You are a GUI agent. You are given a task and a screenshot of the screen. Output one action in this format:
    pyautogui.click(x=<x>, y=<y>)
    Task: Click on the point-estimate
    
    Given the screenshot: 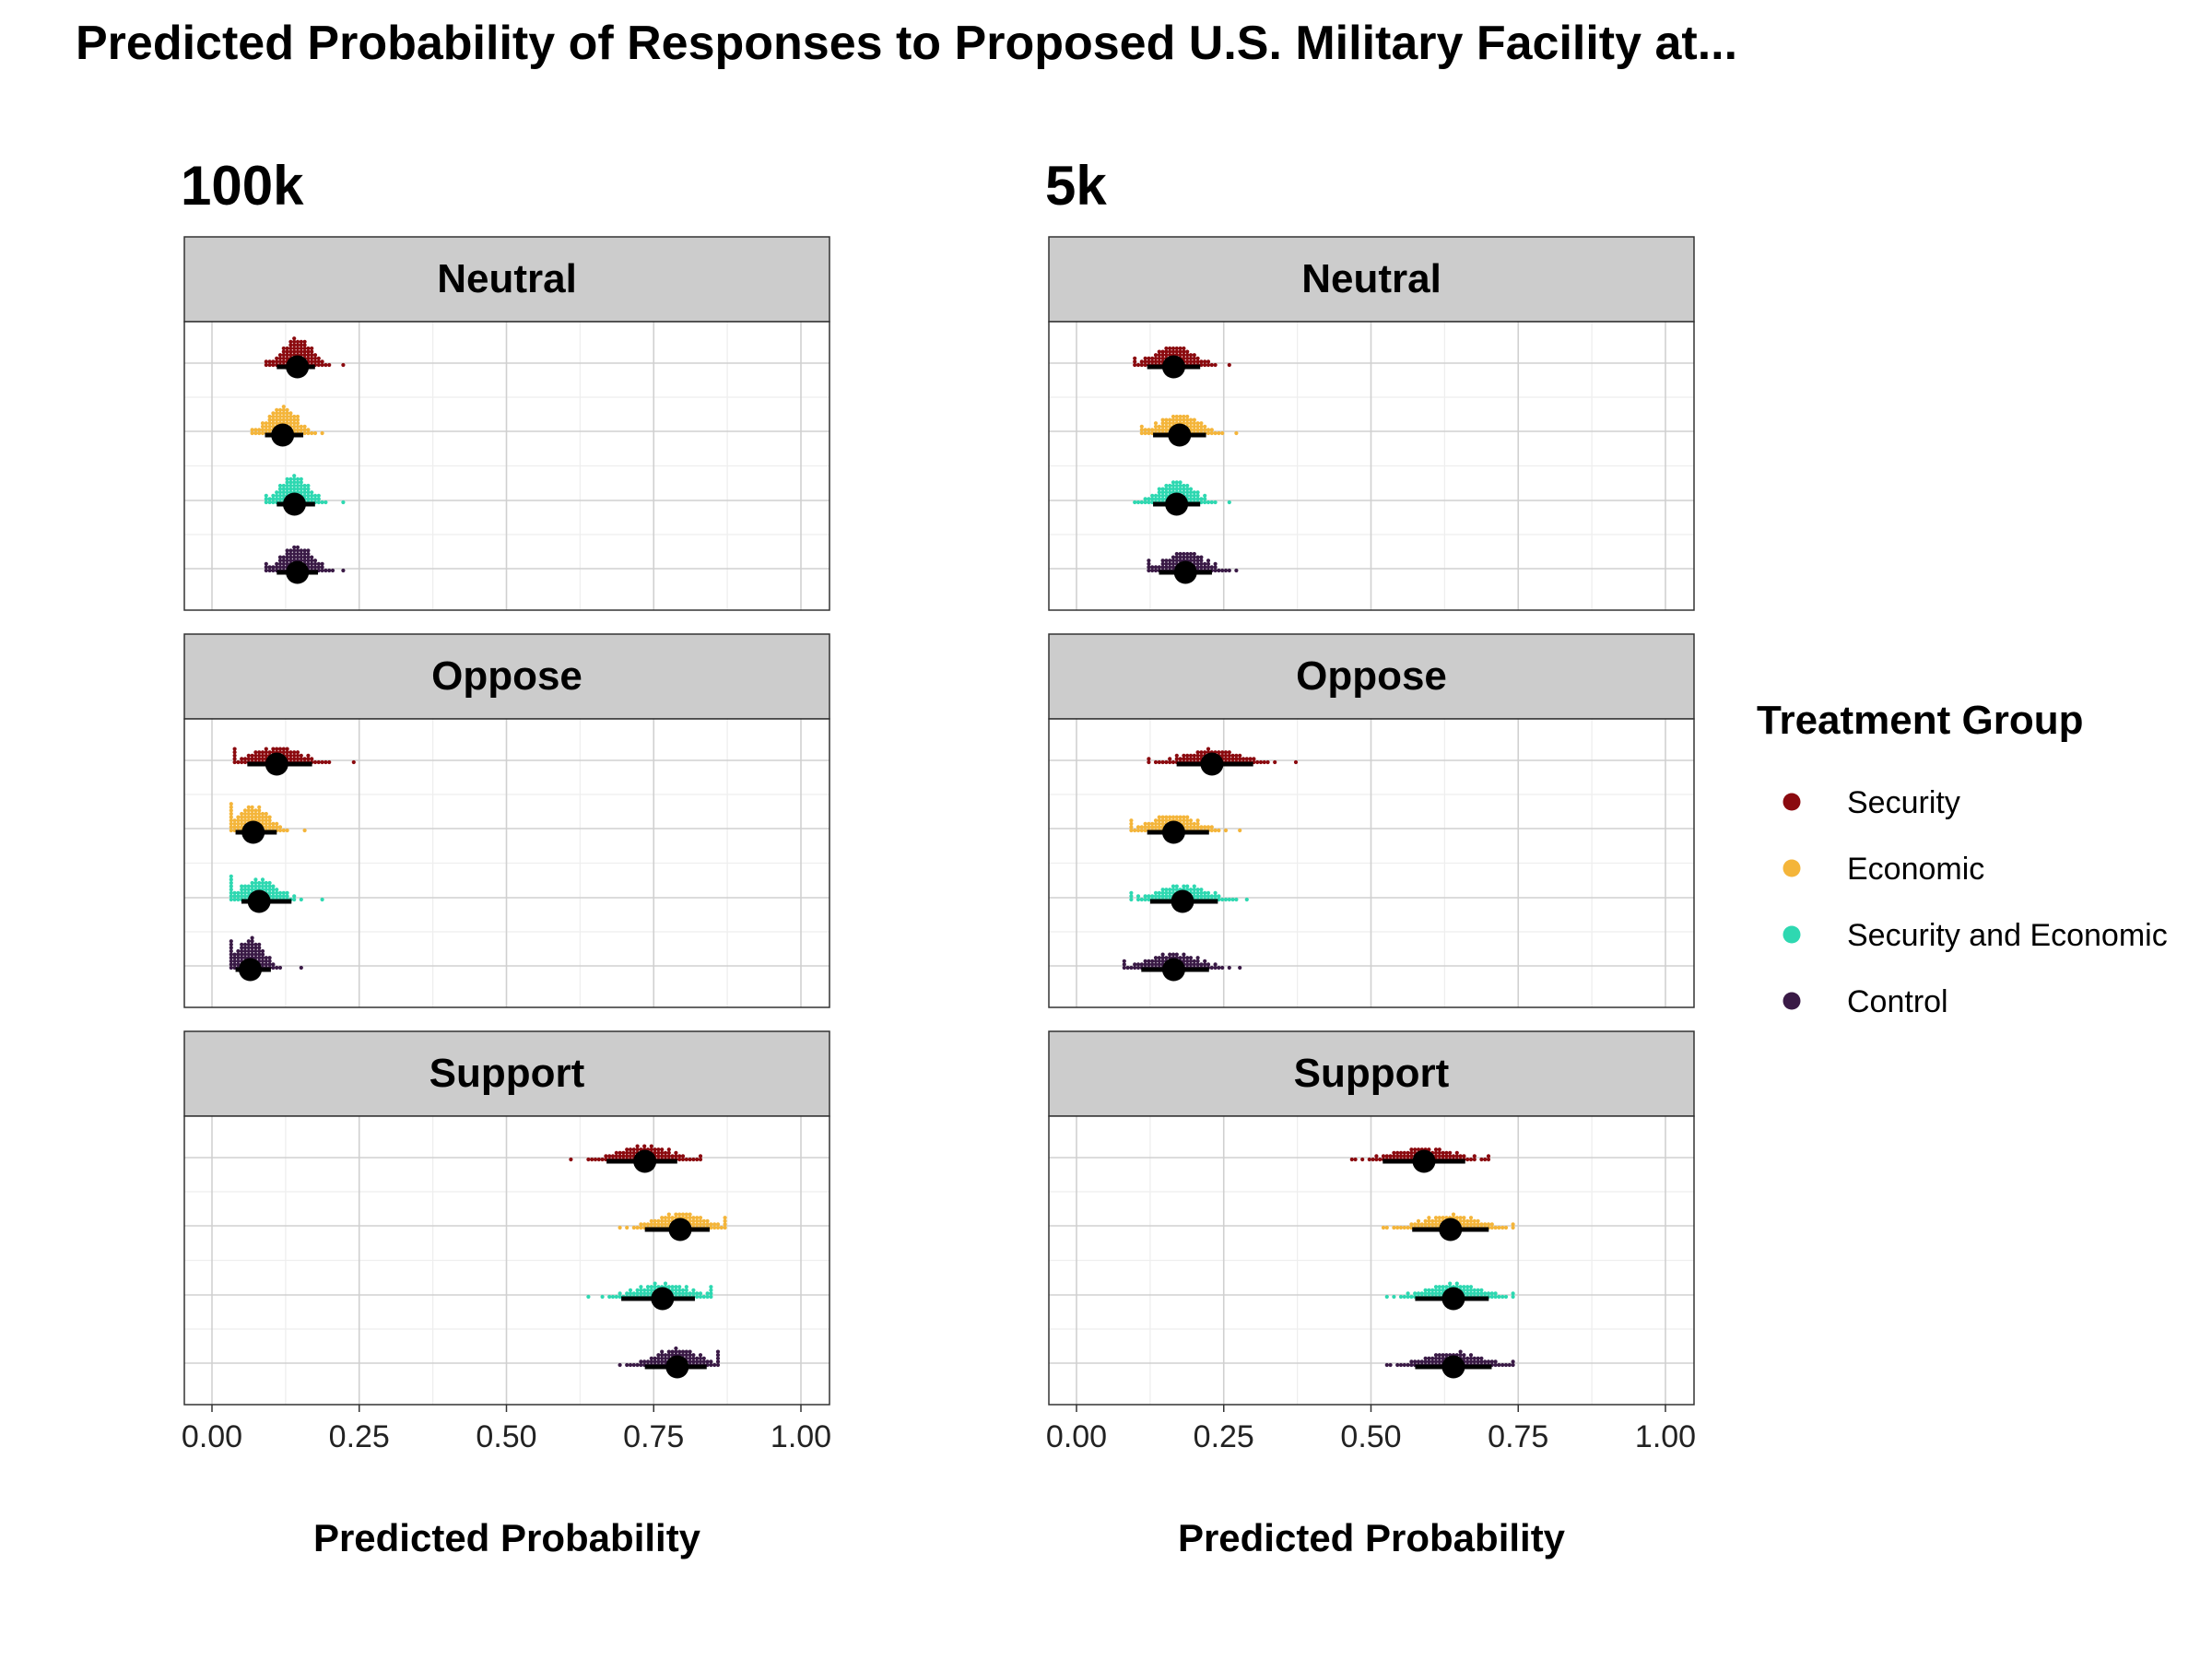 What is the action you would take?
    pyautogui.click(x=251, y=970)
    